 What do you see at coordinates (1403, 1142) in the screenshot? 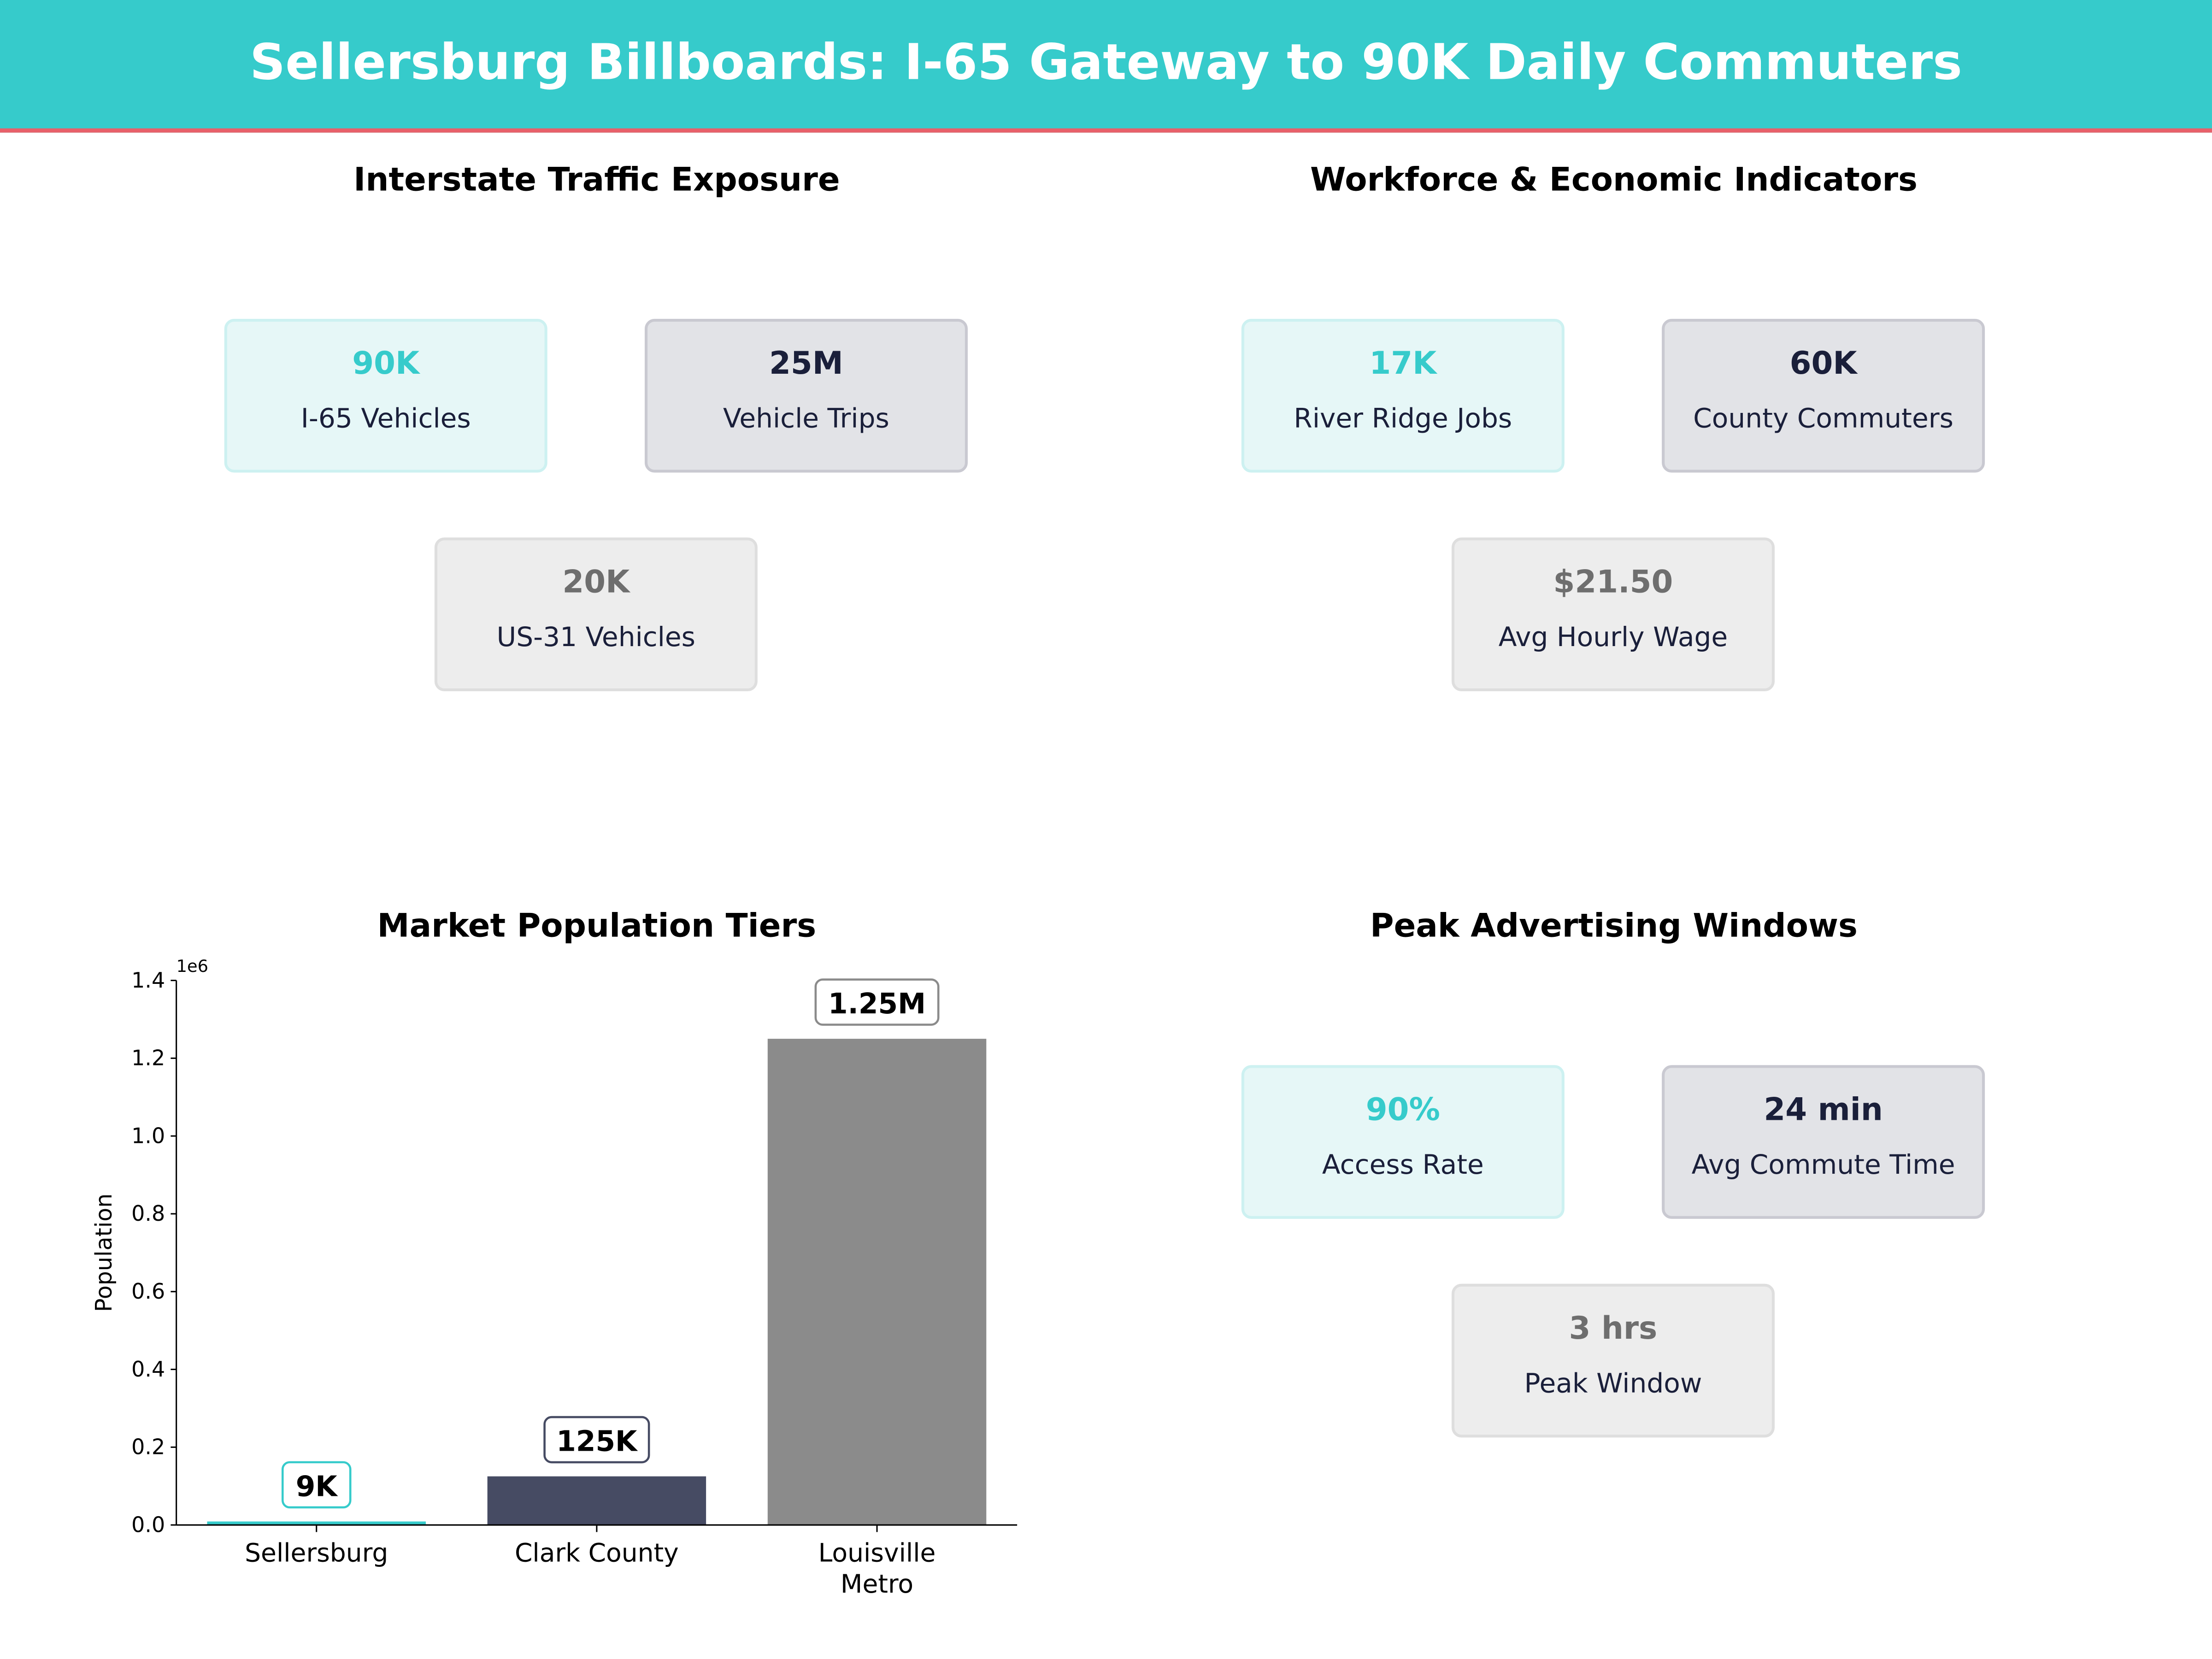
I see `kpi-card: 90% Access Rate` at bounding box center [1403, 1142].